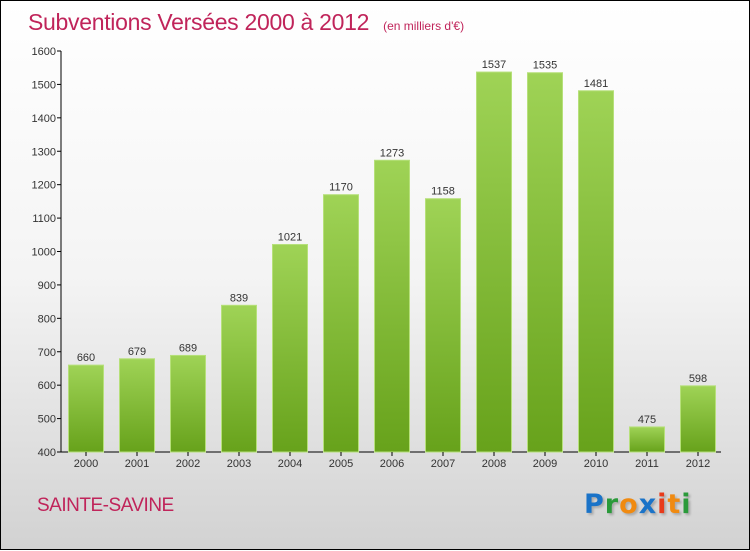 The width and height of the screenshot is (750, 551). What do you see at coordinates (199, 22) in the screenshot?
I see `chart-title: Subventions Versées 2000 à 2012` at bounding box center [199, 22].